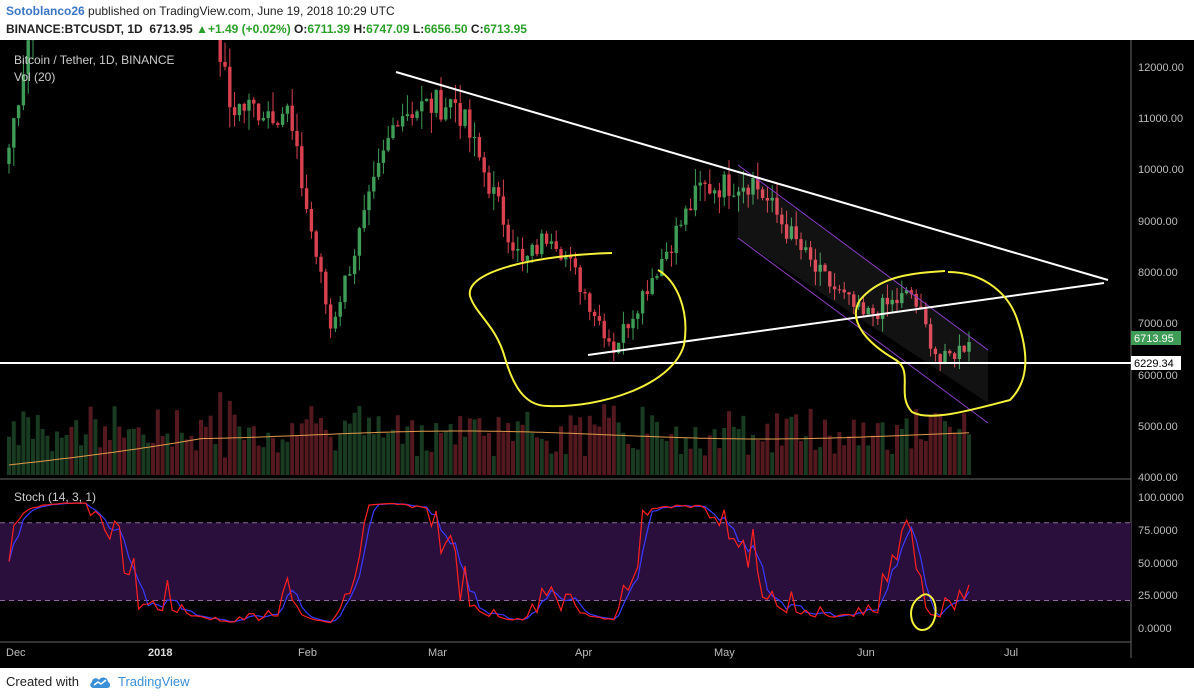 This screenshot has width=1194, height=698. I want to click on main-legend: Bitcoin / Tether, 1D, BINANCE, so click(94, 60).